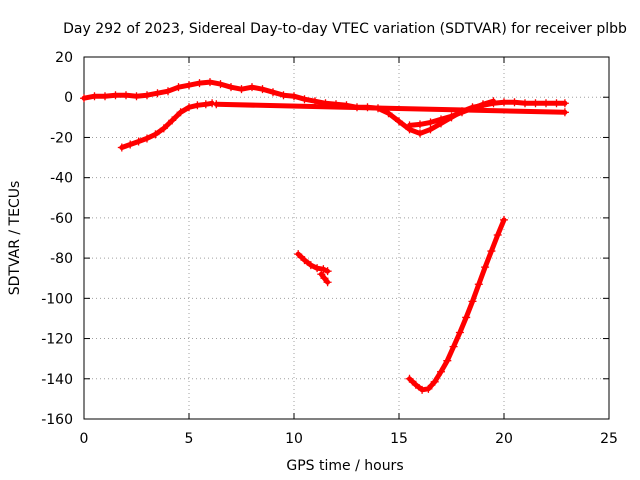 Image resolution: width=640 pixels, height=480 pixels. I want to click on x-tick-label: 0, so click(84, 439).